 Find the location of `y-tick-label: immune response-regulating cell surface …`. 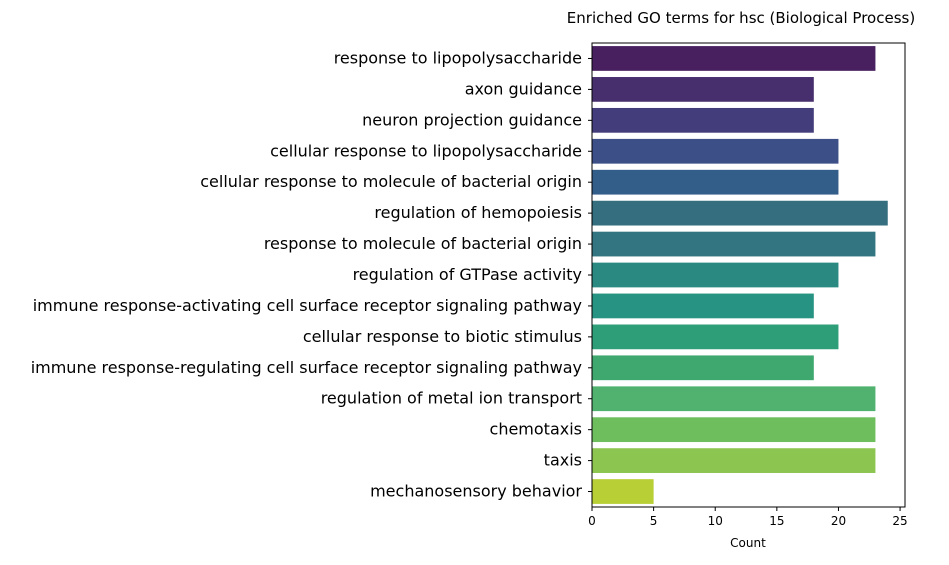

y-tick-label: immune response-regulating cell surface … is located at coordinates (306, 367).